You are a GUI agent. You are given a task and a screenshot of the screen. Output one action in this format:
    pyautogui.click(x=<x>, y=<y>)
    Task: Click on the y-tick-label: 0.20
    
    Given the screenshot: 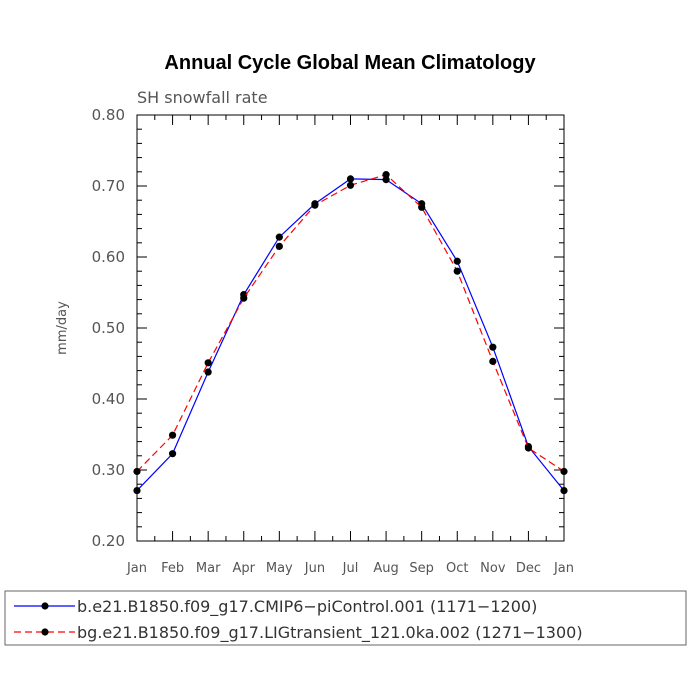 What is the action you would take?
    pyautogui.click(x=108, y=541)
    